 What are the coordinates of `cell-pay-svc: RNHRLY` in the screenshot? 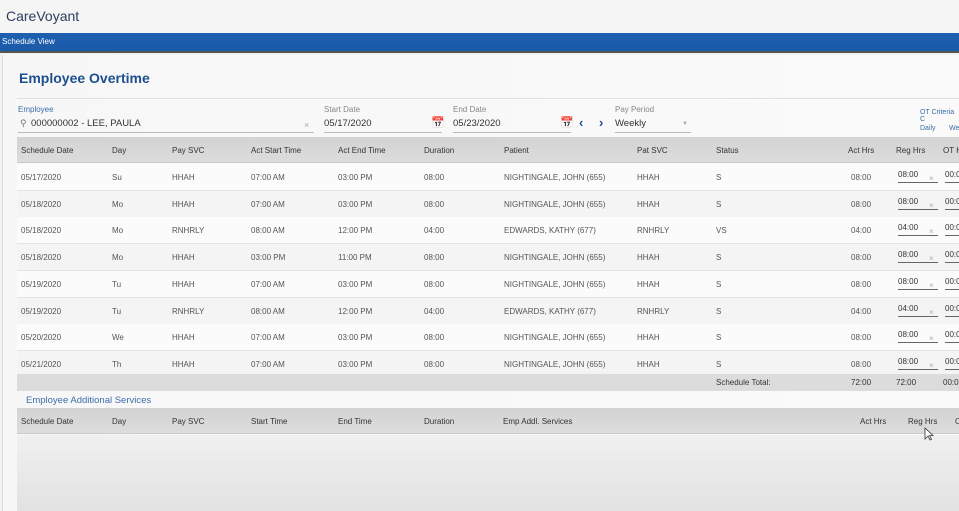 It's located at (188, 231).